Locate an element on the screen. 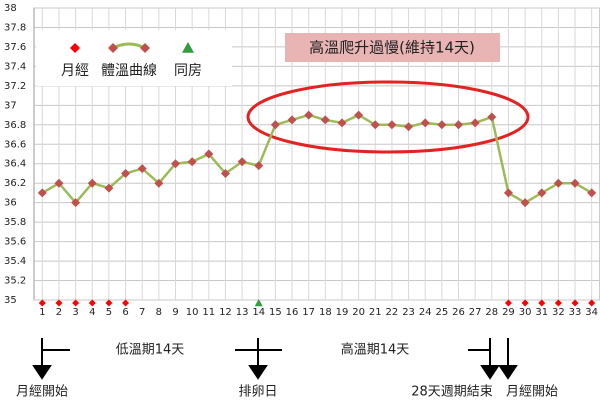 This screenshot has width=600, height=400. x-tick-label: 22 is located at coordinates (392, 312).